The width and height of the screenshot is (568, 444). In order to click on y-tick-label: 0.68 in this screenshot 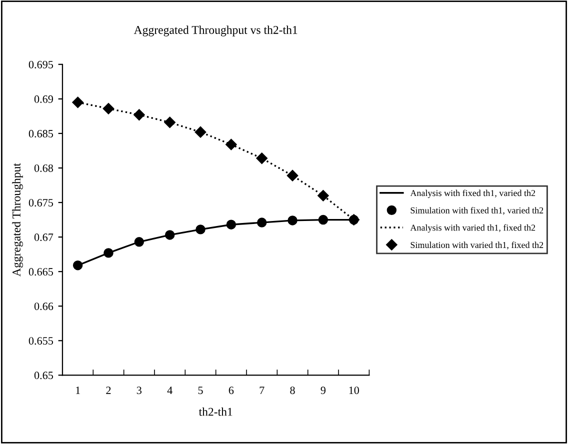, I will do `click(44, 168)`.